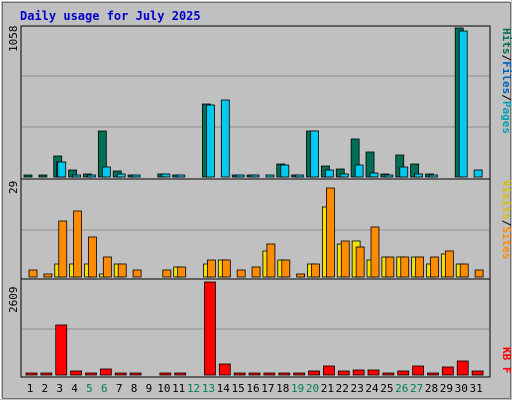  I want to click on day-label-19: 19, so click(297, 388).